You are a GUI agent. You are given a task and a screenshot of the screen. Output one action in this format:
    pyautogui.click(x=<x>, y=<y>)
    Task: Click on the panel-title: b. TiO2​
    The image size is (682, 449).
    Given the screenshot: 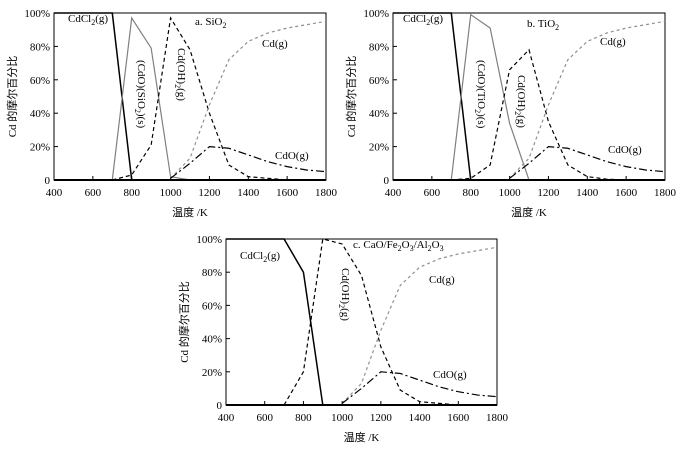 What is the action you would take?
    pyautogui.click(x=543, y=25)
    